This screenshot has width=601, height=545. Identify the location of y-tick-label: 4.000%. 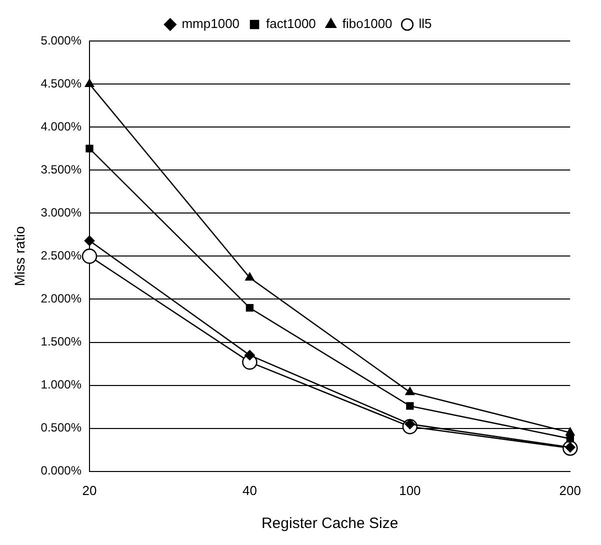
(61, 126).